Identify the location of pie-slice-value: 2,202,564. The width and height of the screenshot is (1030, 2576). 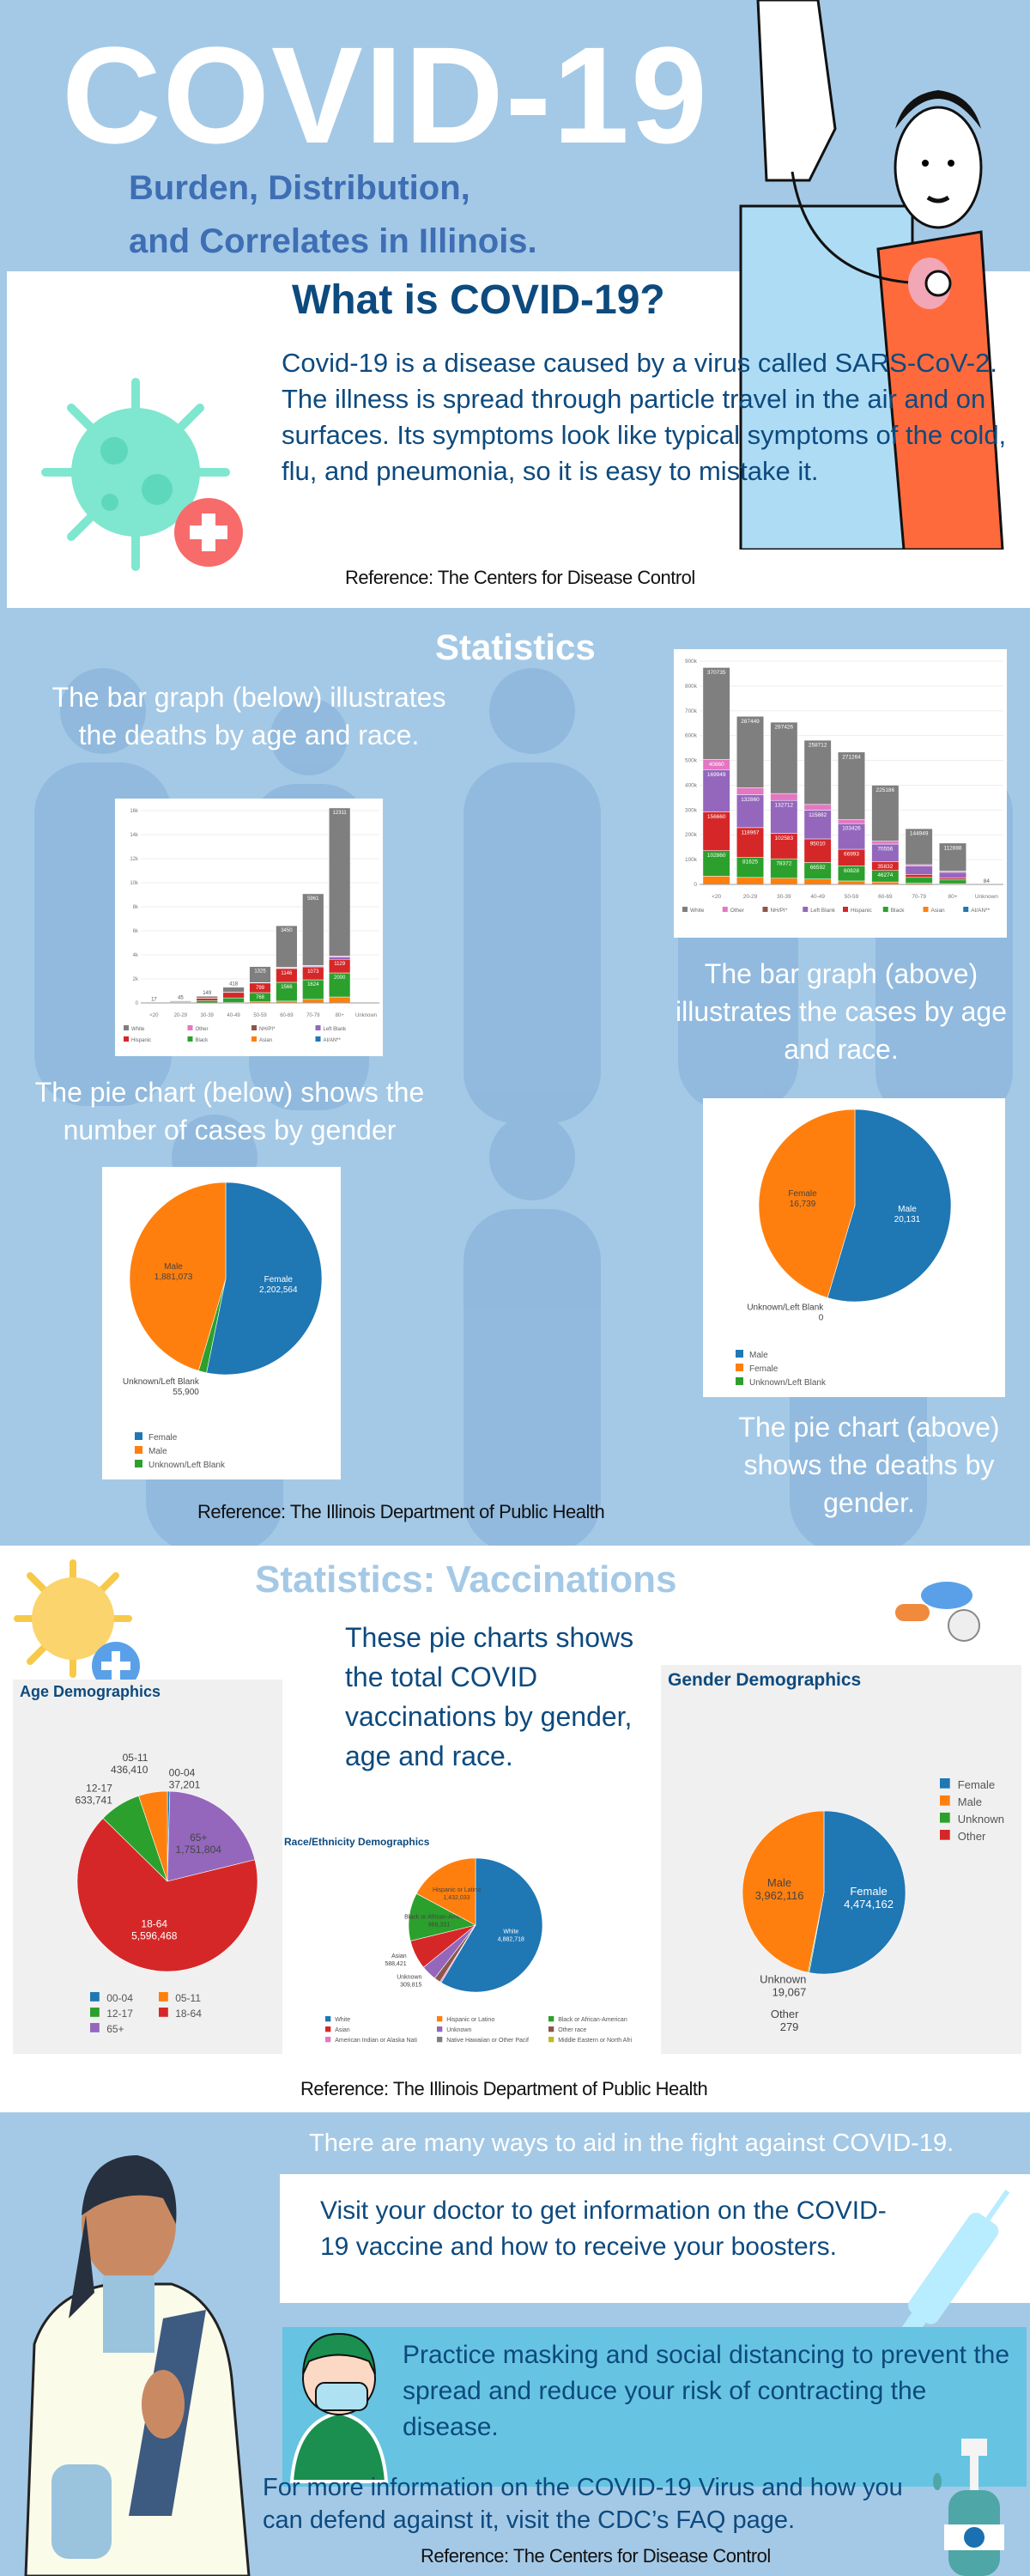
(278, 1290).